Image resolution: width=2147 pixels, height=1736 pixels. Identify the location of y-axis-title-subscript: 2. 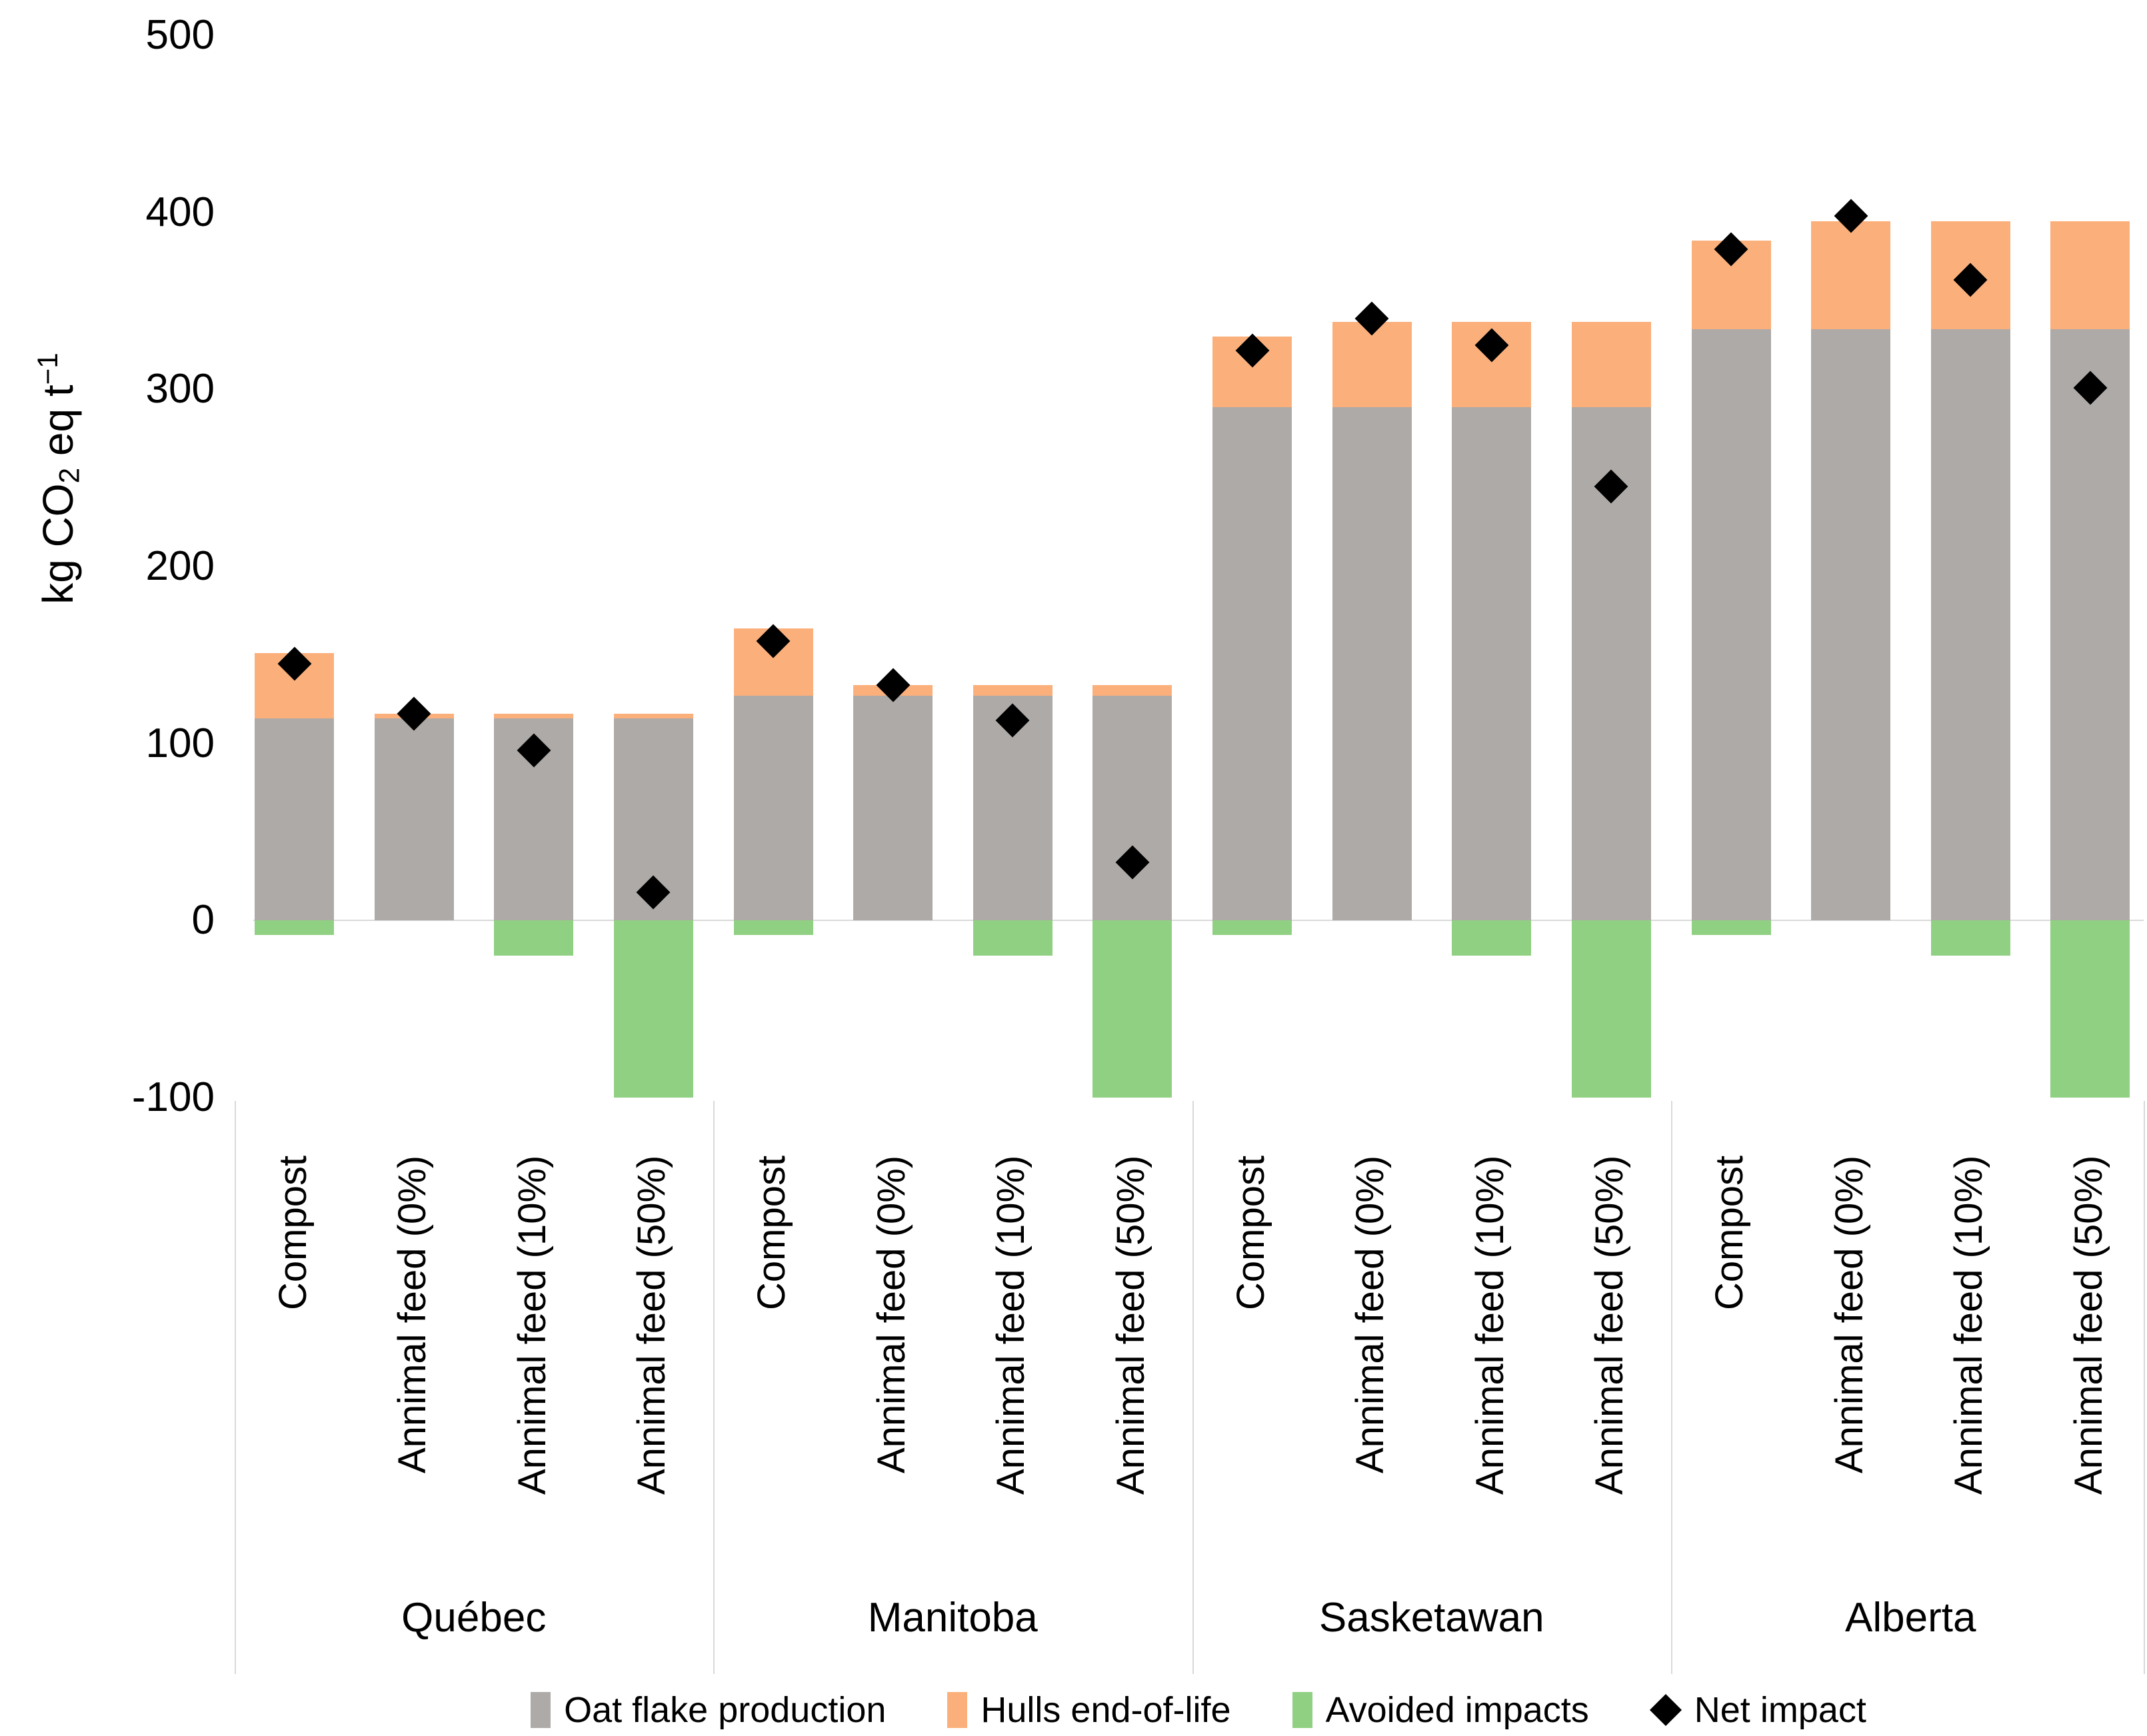
(69, 476).